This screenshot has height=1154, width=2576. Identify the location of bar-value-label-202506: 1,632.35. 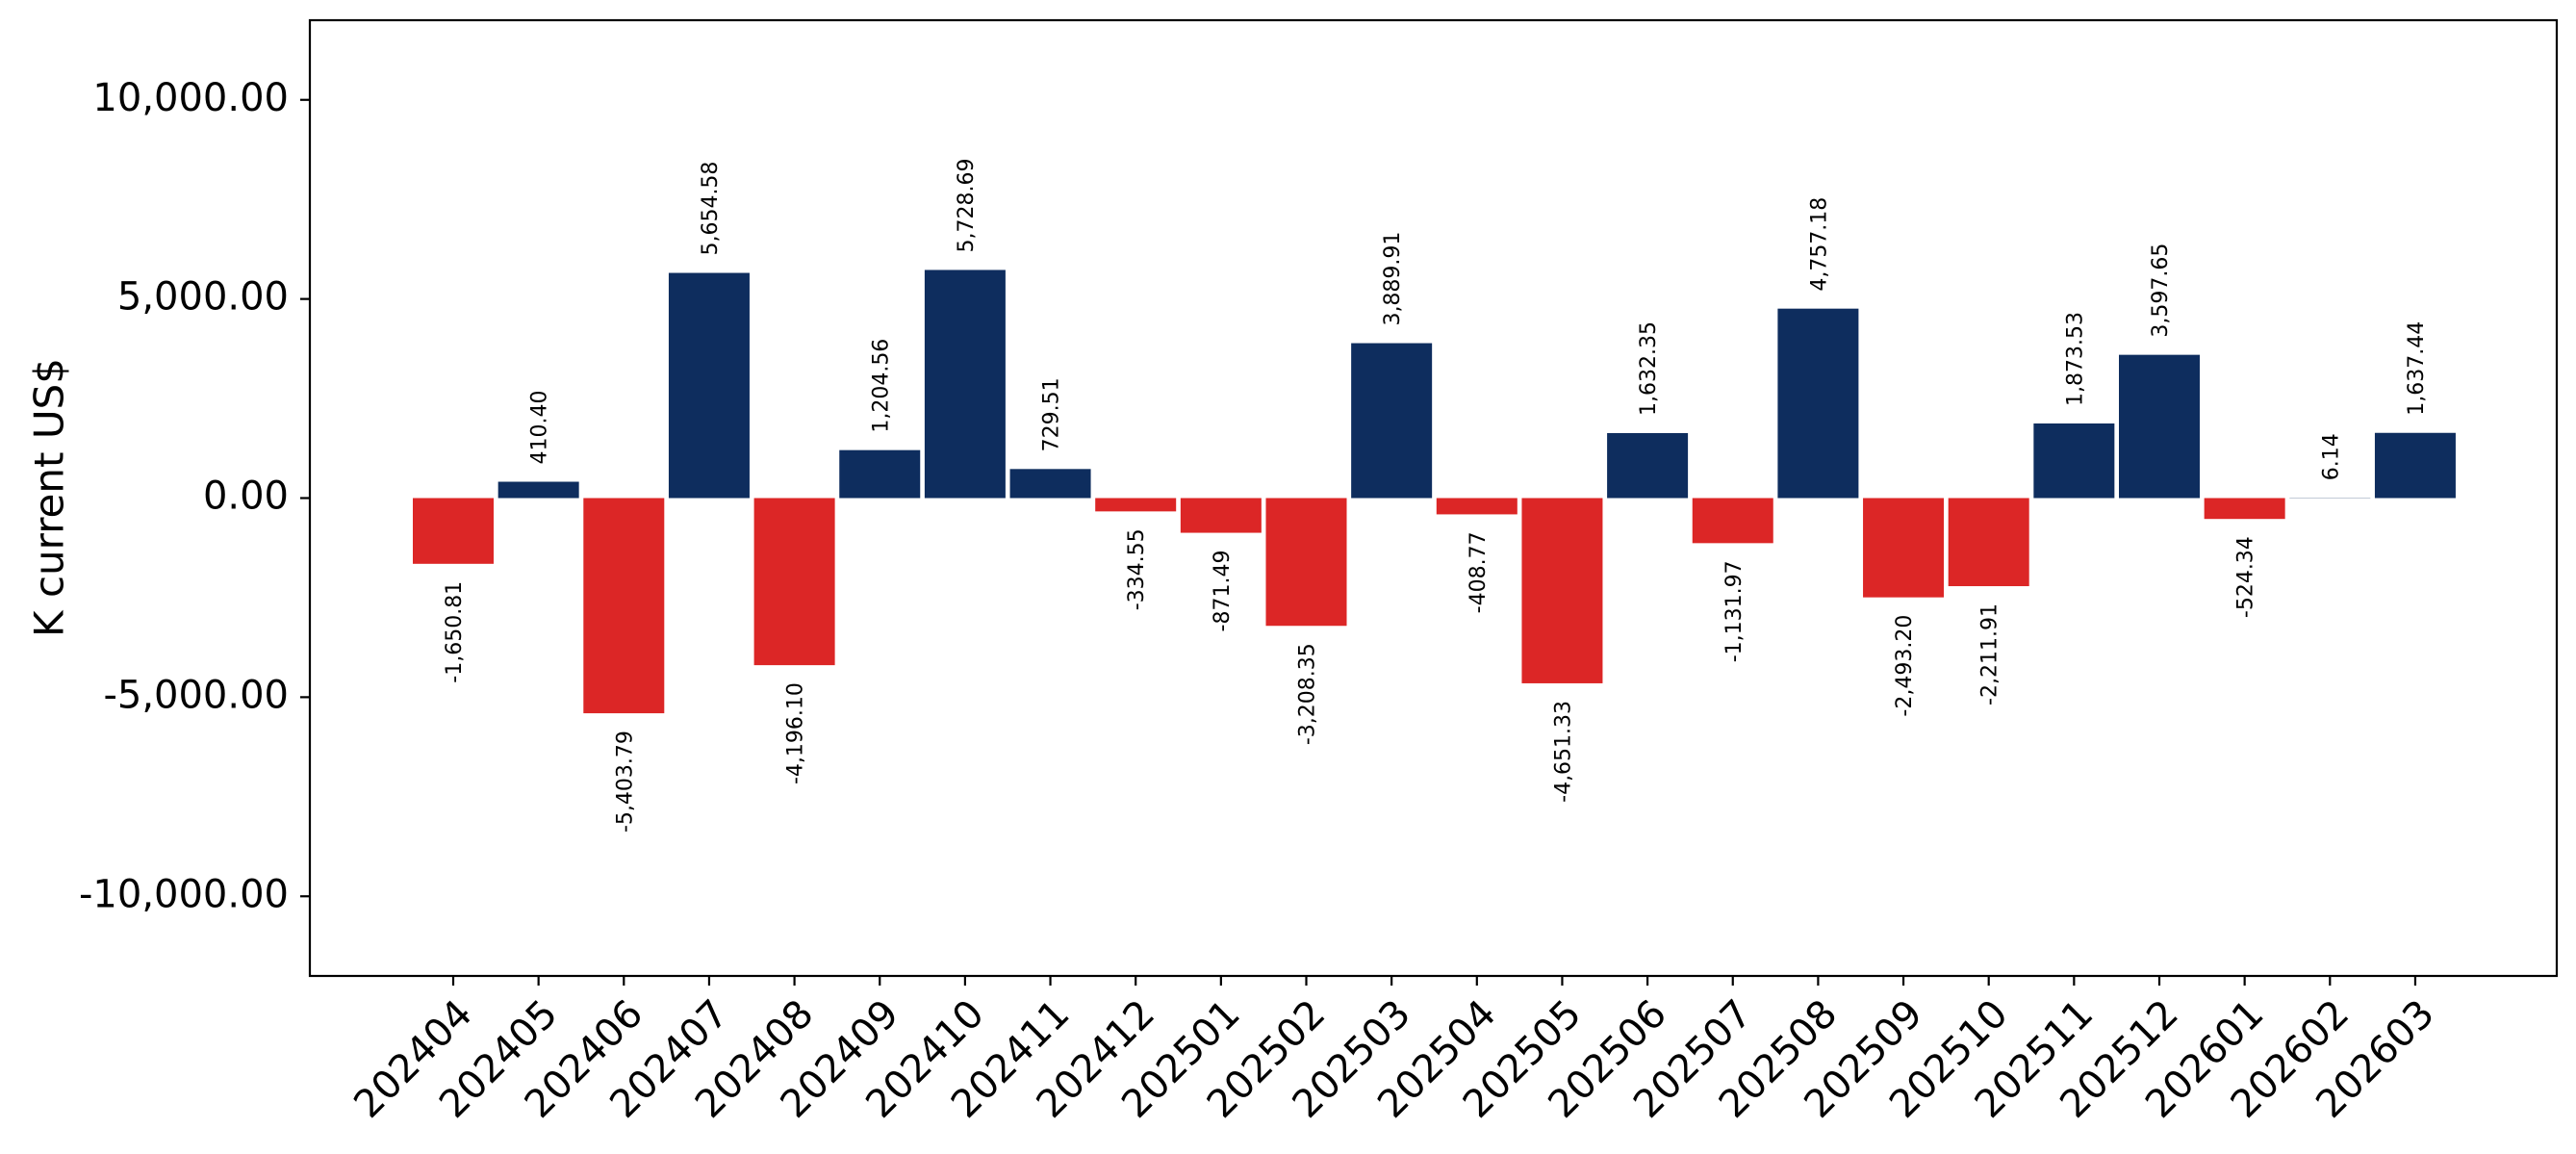
(1649, 368).